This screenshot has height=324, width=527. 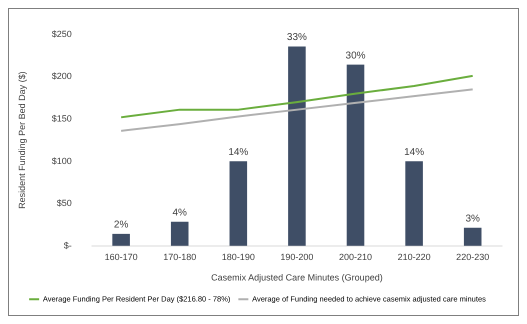 I want to click on y-tick-label: $-, so click(x=68, y=245).